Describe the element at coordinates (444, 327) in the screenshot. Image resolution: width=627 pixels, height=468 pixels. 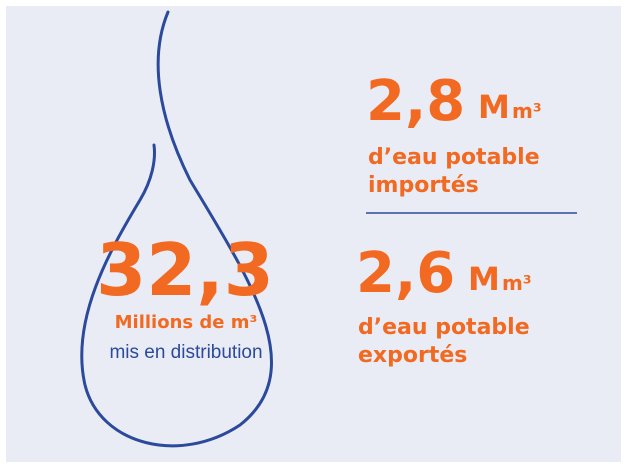
I see `exports-line1: d’eau potable` at that location.